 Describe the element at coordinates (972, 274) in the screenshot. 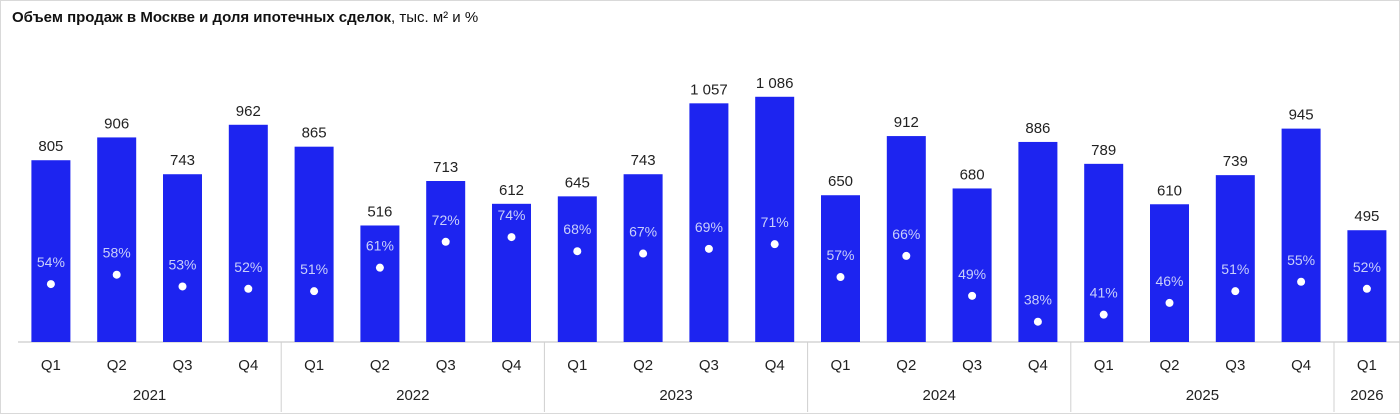

I see `mortgage-share-label: 49%` at that location.